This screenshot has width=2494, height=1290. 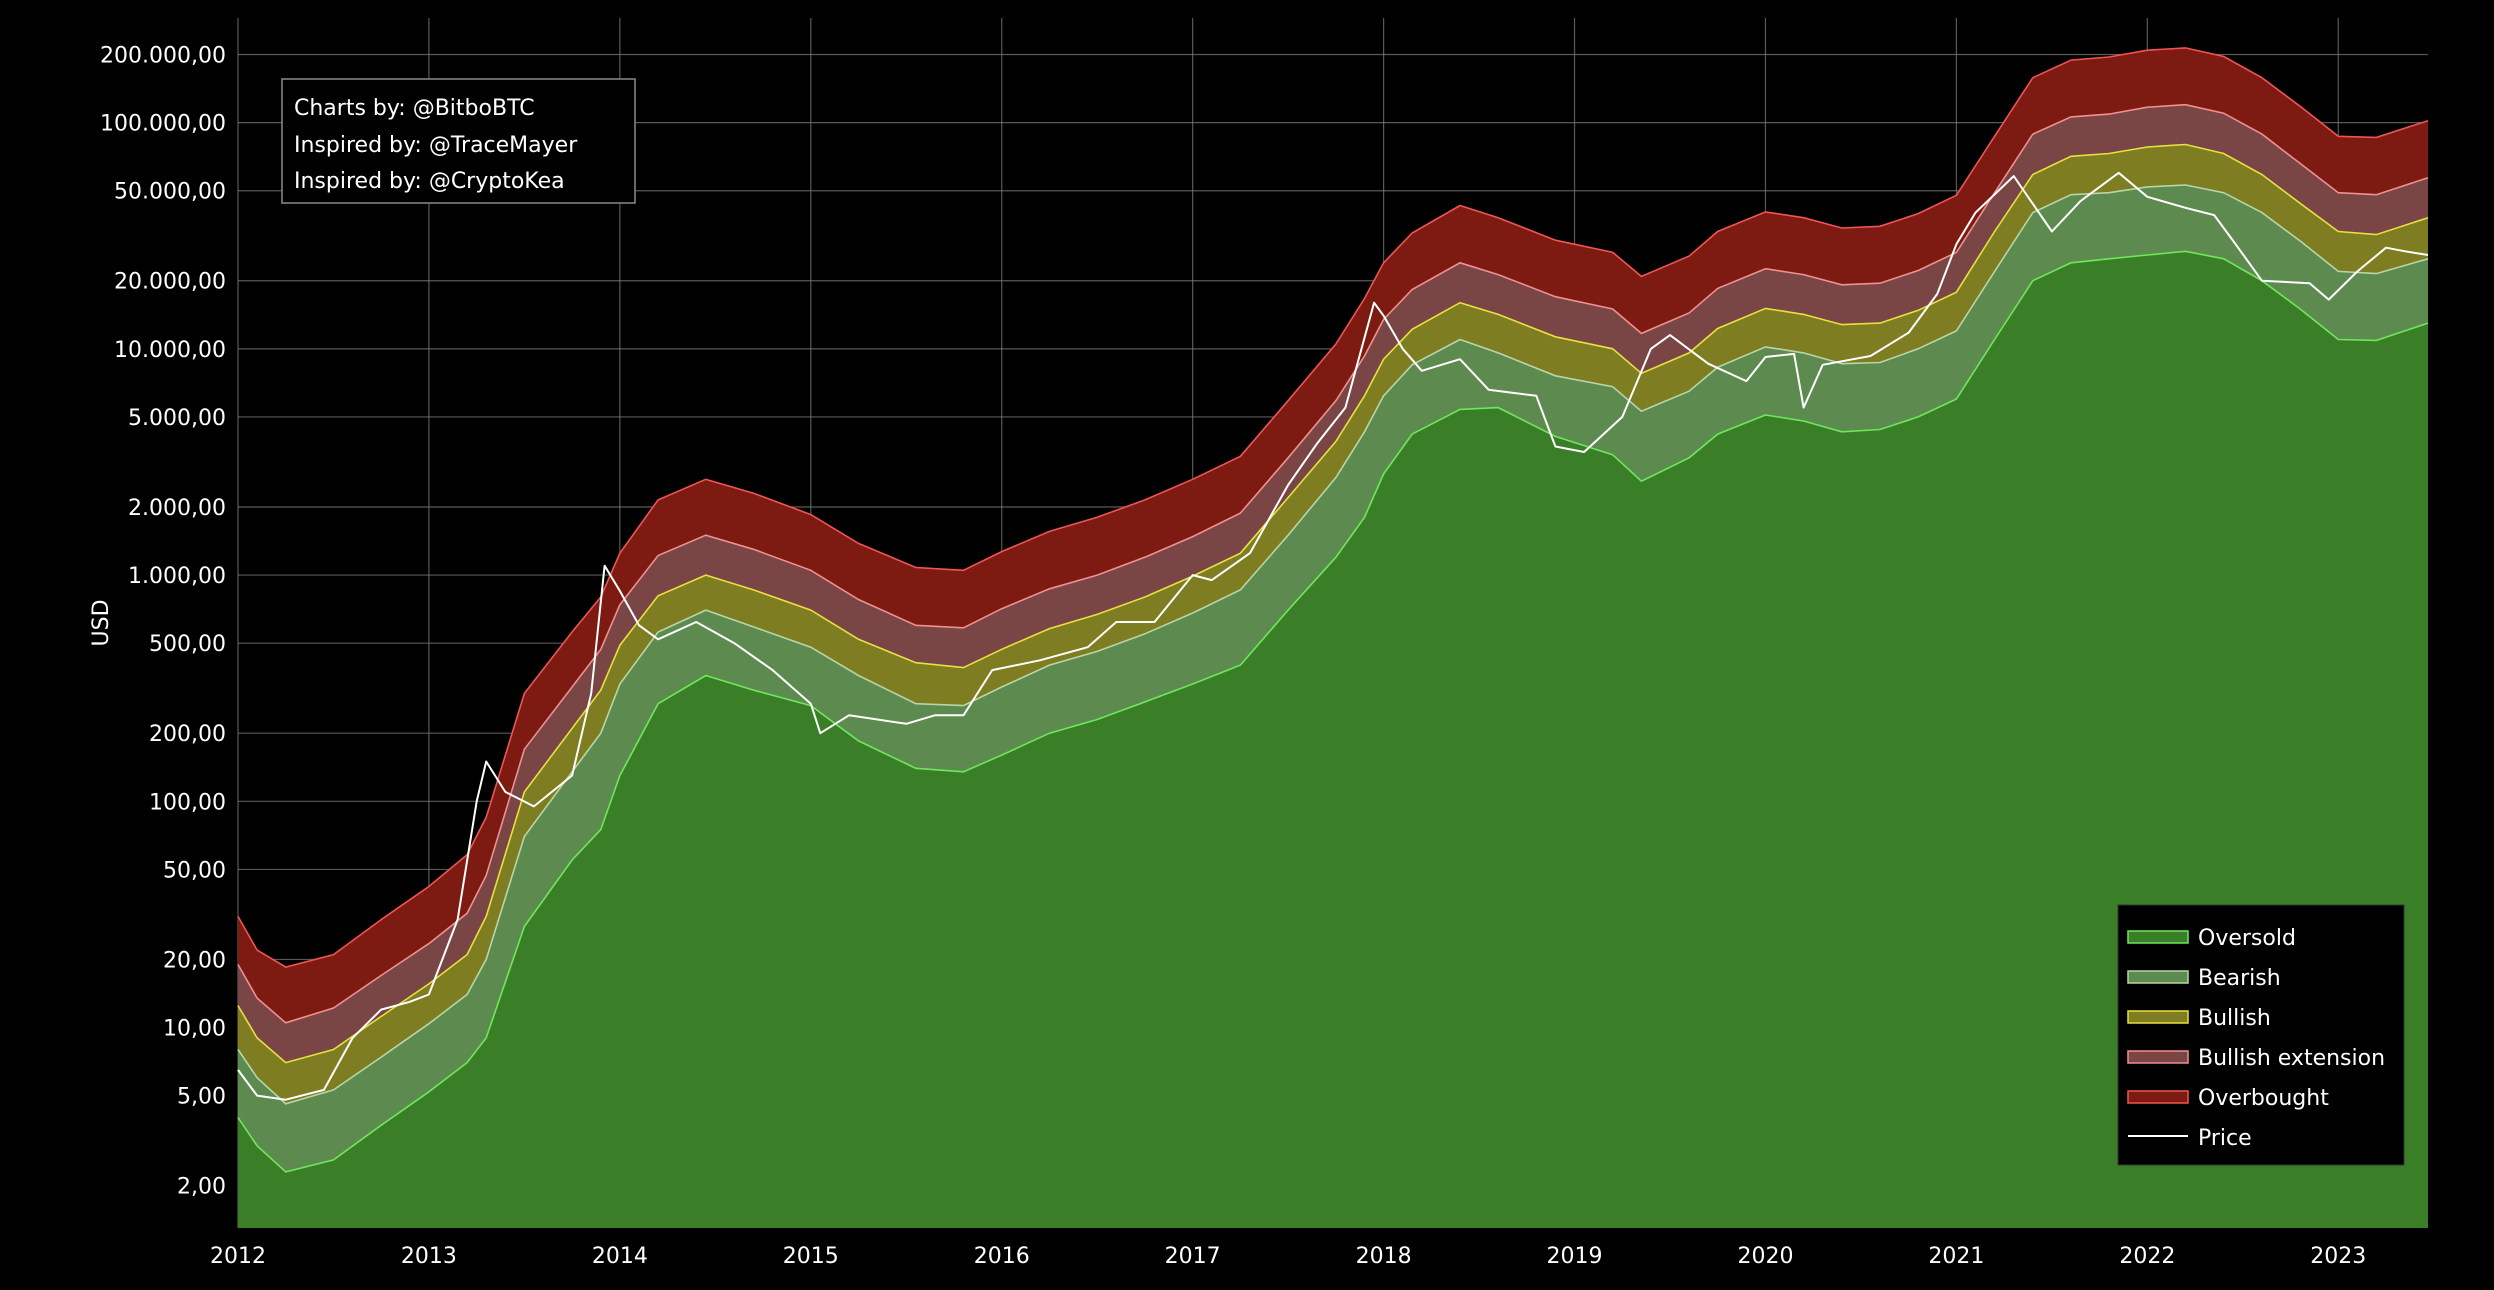 I want to click on y-tick-label: 50.000,00, so click(x=170, y=192).